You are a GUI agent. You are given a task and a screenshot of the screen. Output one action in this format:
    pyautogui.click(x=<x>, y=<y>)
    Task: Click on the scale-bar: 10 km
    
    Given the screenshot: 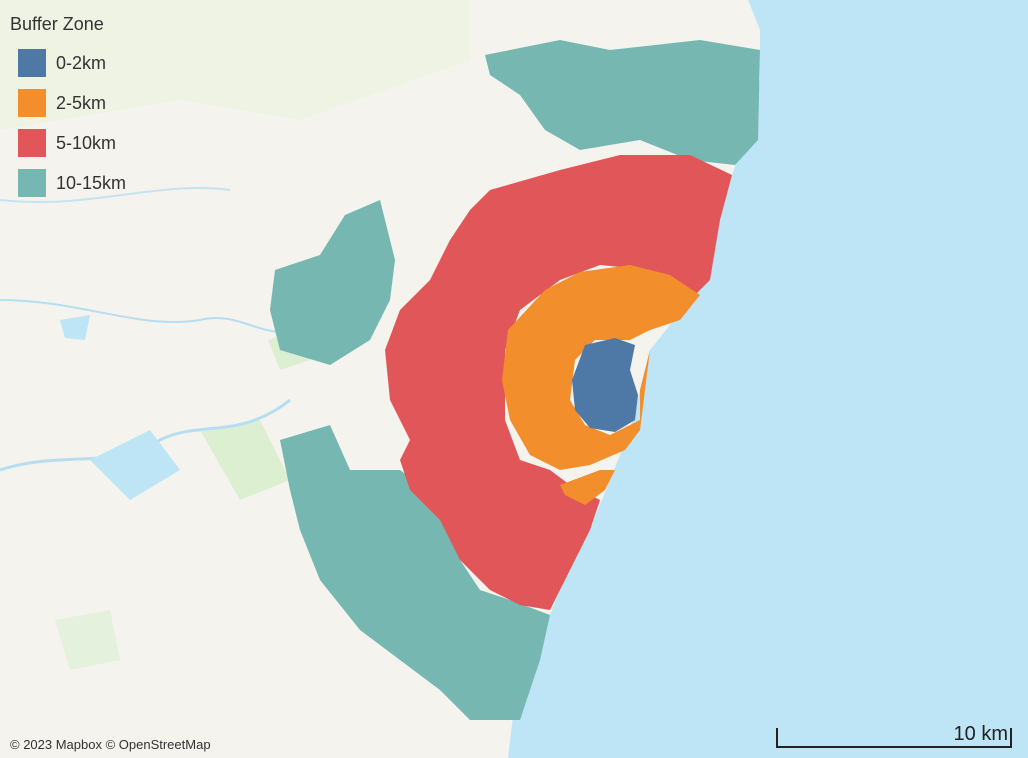 What is the action you would take?
    pyautogui.click(x=894, y=735)
    